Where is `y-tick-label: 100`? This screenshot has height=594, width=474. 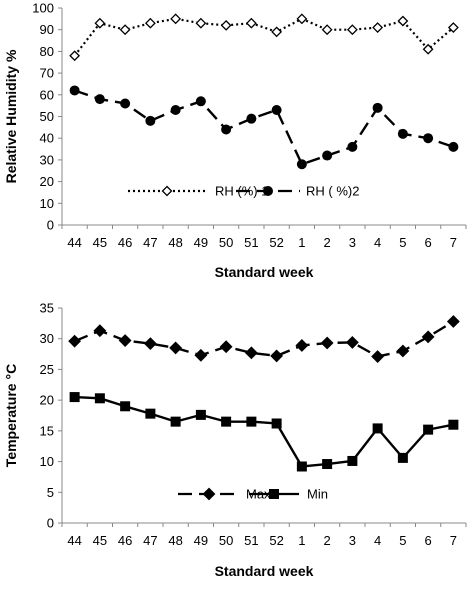
y-tick-label: 100 is located at coordinates (43, 8).